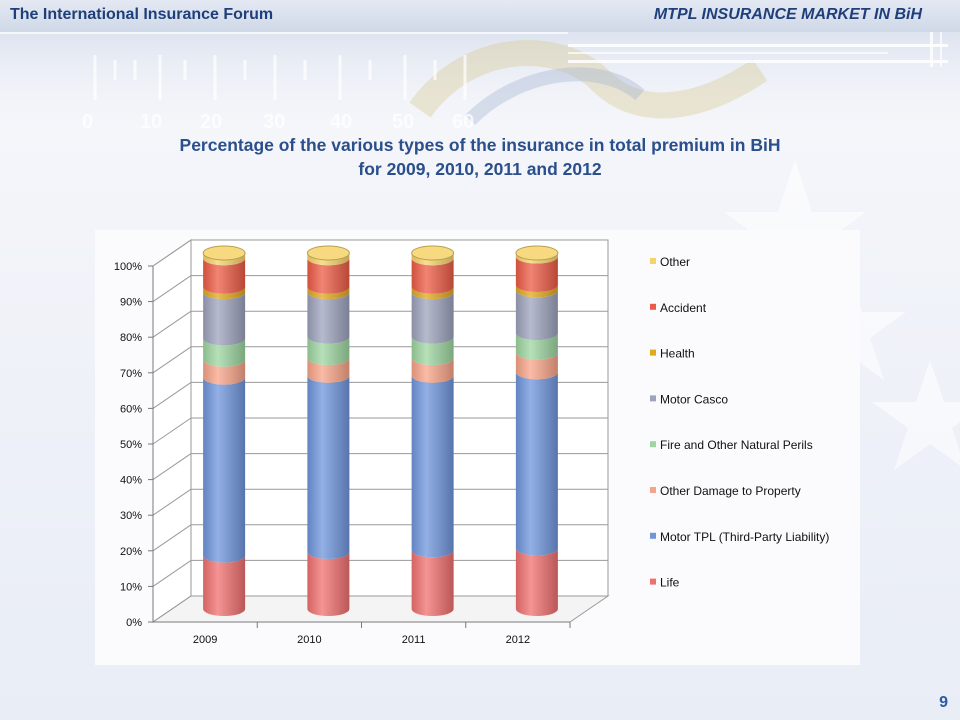 The image size is (960, 720). What do you see at coordinates (683, 308) in the screenshot?
I see `legend-label: Accident` at bounding box center [683, 308].